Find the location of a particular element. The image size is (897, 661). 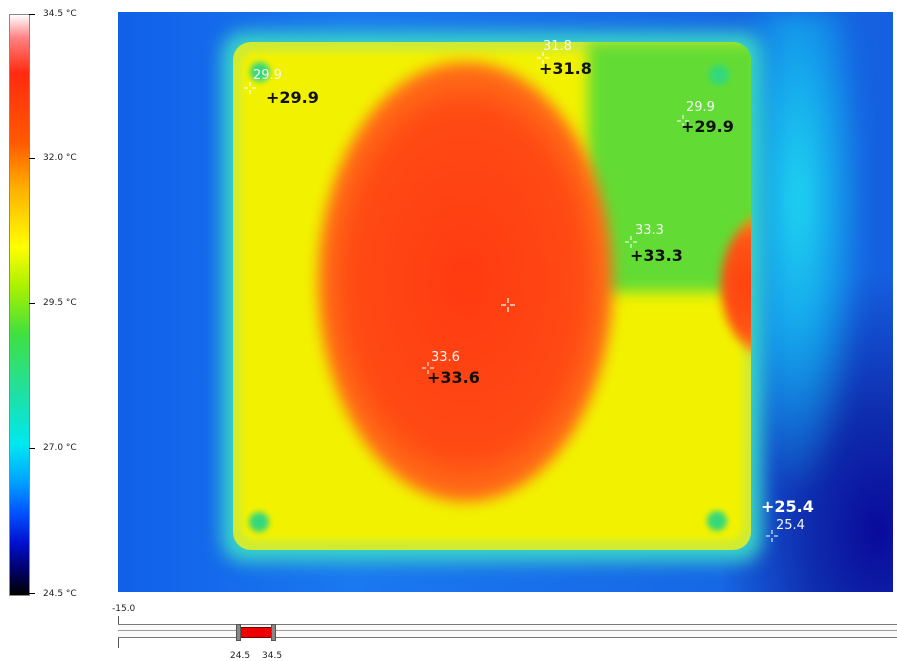

scale-label-27: 27.0 °C is located at coordinates (60, 448).